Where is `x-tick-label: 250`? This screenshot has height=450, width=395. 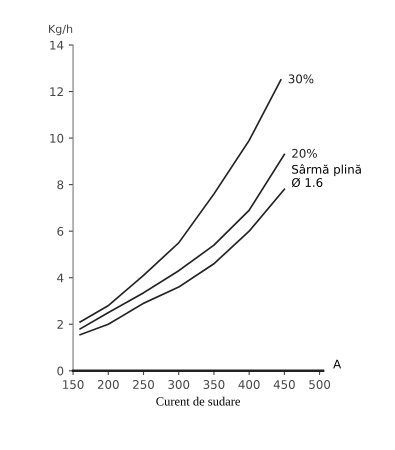
x-tick-label: 250 is located at coordinates (143, 384).